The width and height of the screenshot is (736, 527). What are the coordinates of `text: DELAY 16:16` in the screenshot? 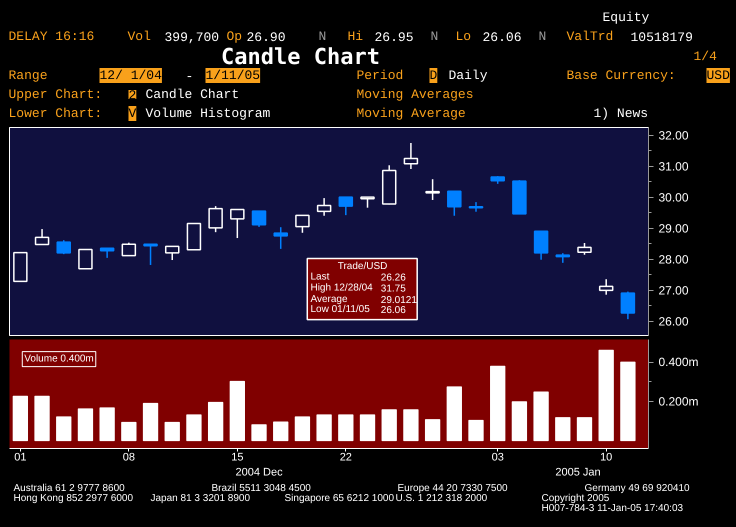 It's located at (51, 36).